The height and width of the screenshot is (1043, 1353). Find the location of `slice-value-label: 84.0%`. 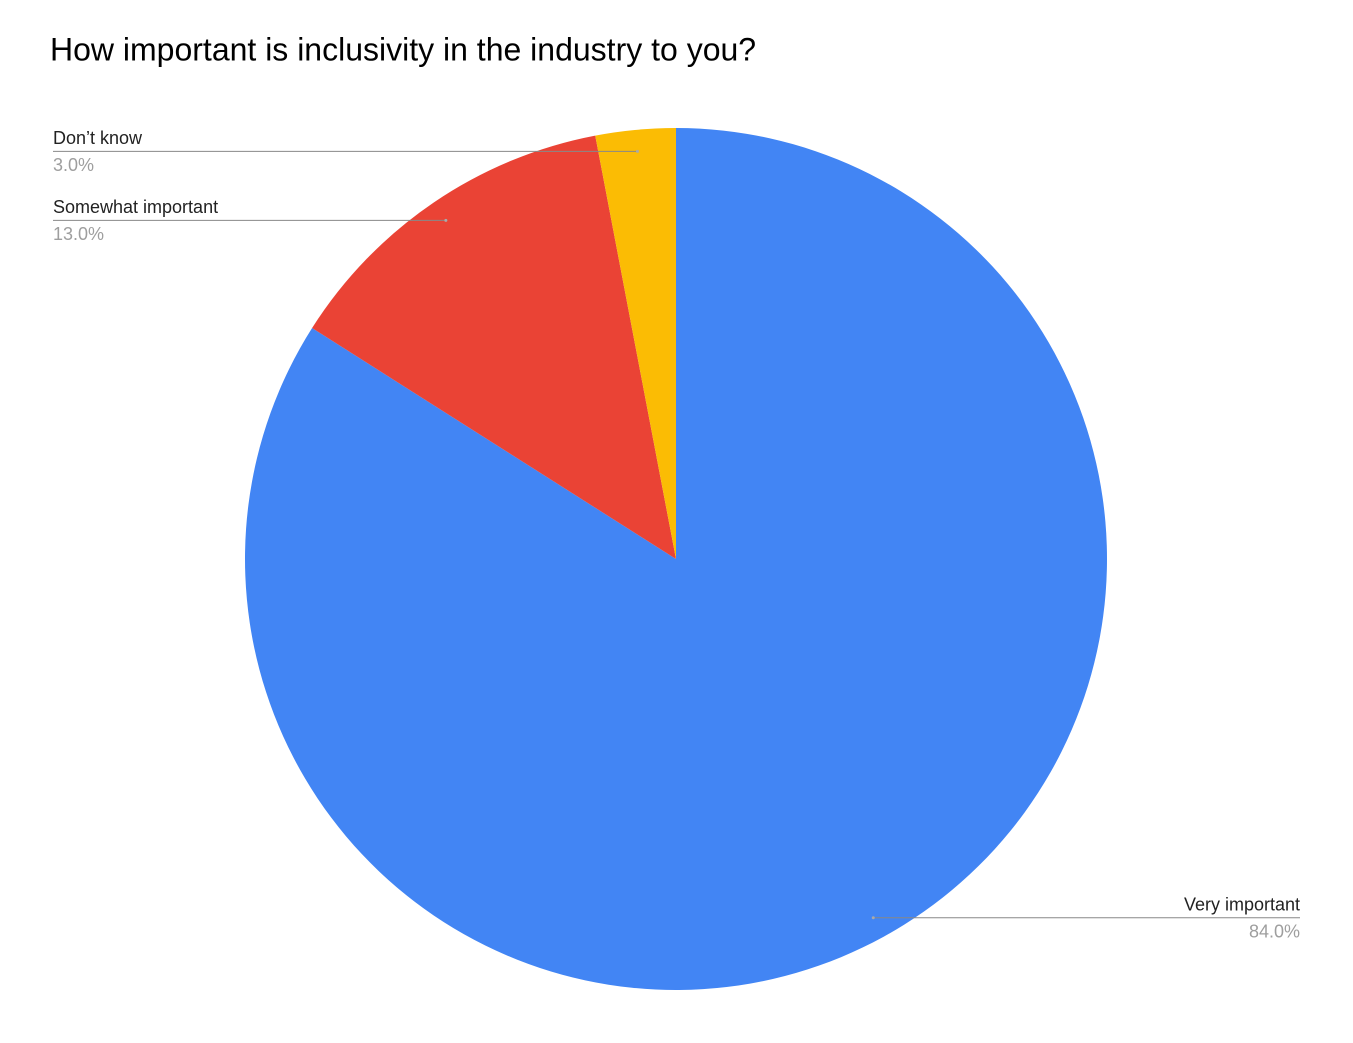

slice-value-label: 84.0% is located at coordinates (1274, 932).